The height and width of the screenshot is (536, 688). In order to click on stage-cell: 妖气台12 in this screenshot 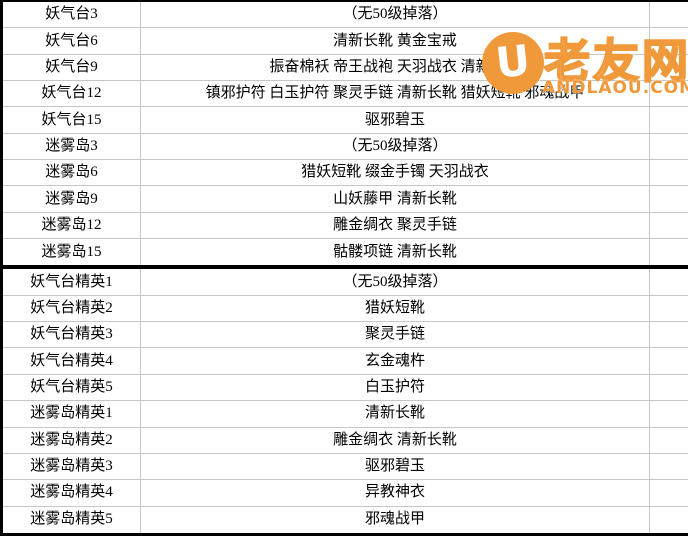, I will do `click(72, 94)`.